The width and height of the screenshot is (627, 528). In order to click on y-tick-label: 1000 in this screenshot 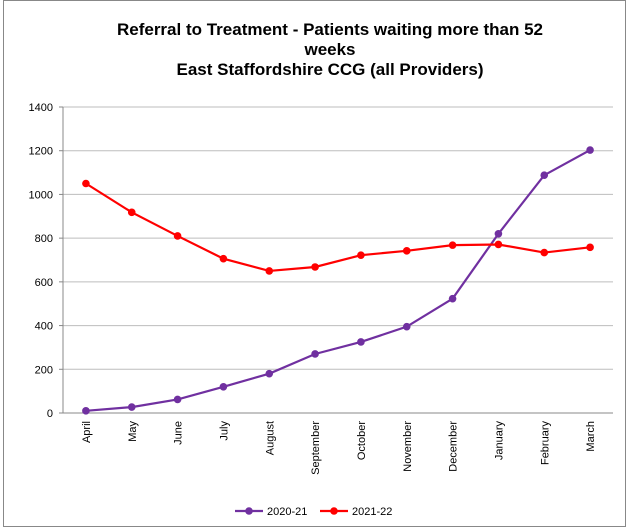, I will do `click(41, 195)`.